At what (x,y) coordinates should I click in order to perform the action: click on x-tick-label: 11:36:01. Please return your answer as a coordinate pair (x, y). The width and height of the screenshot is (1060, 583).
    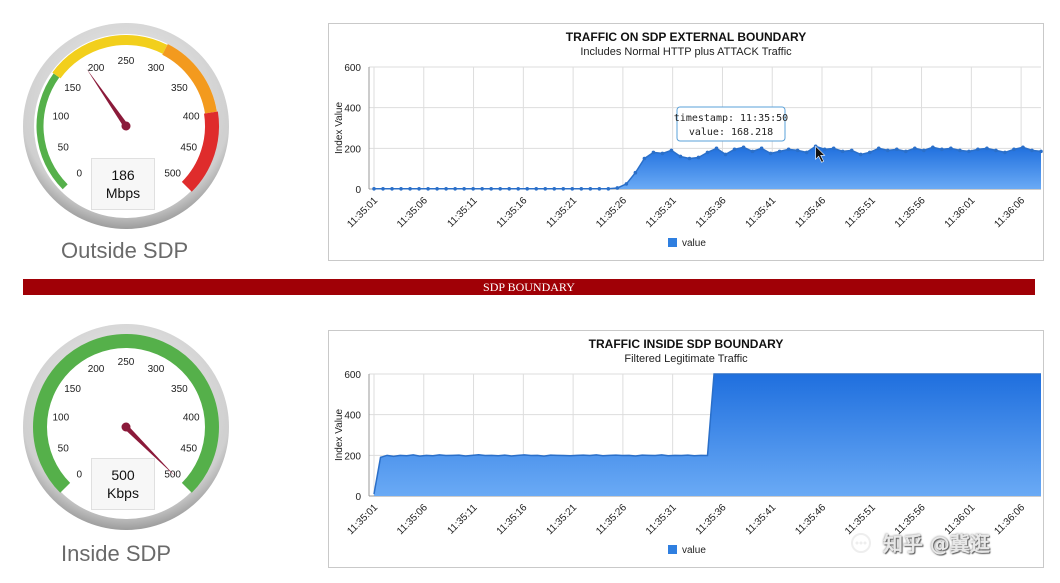
    Looking at the image, I should click on (960, 212).